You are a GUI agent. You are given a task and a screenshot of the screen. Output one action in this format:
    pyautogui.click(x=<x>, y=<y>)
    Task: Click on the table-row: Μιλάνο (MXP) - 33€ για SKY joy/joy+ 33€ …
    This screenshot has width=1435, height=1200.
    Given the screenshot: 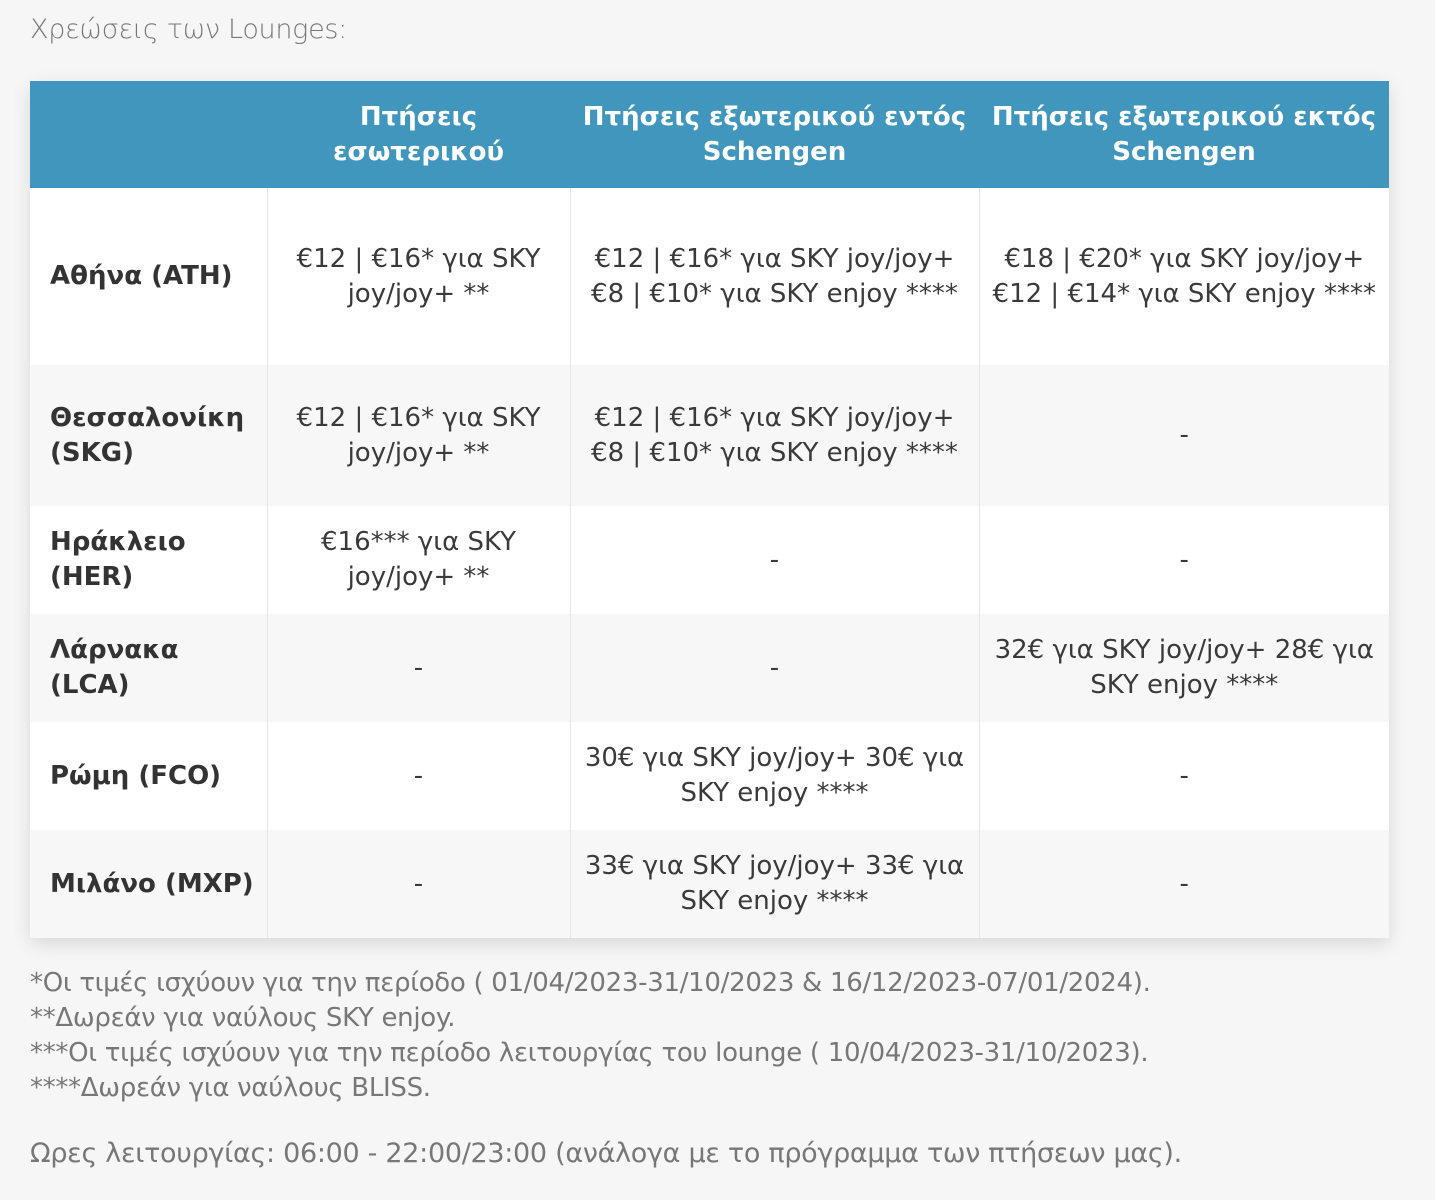 What is the action you would take?
    pyautogui.click(x=709, y=884)
    